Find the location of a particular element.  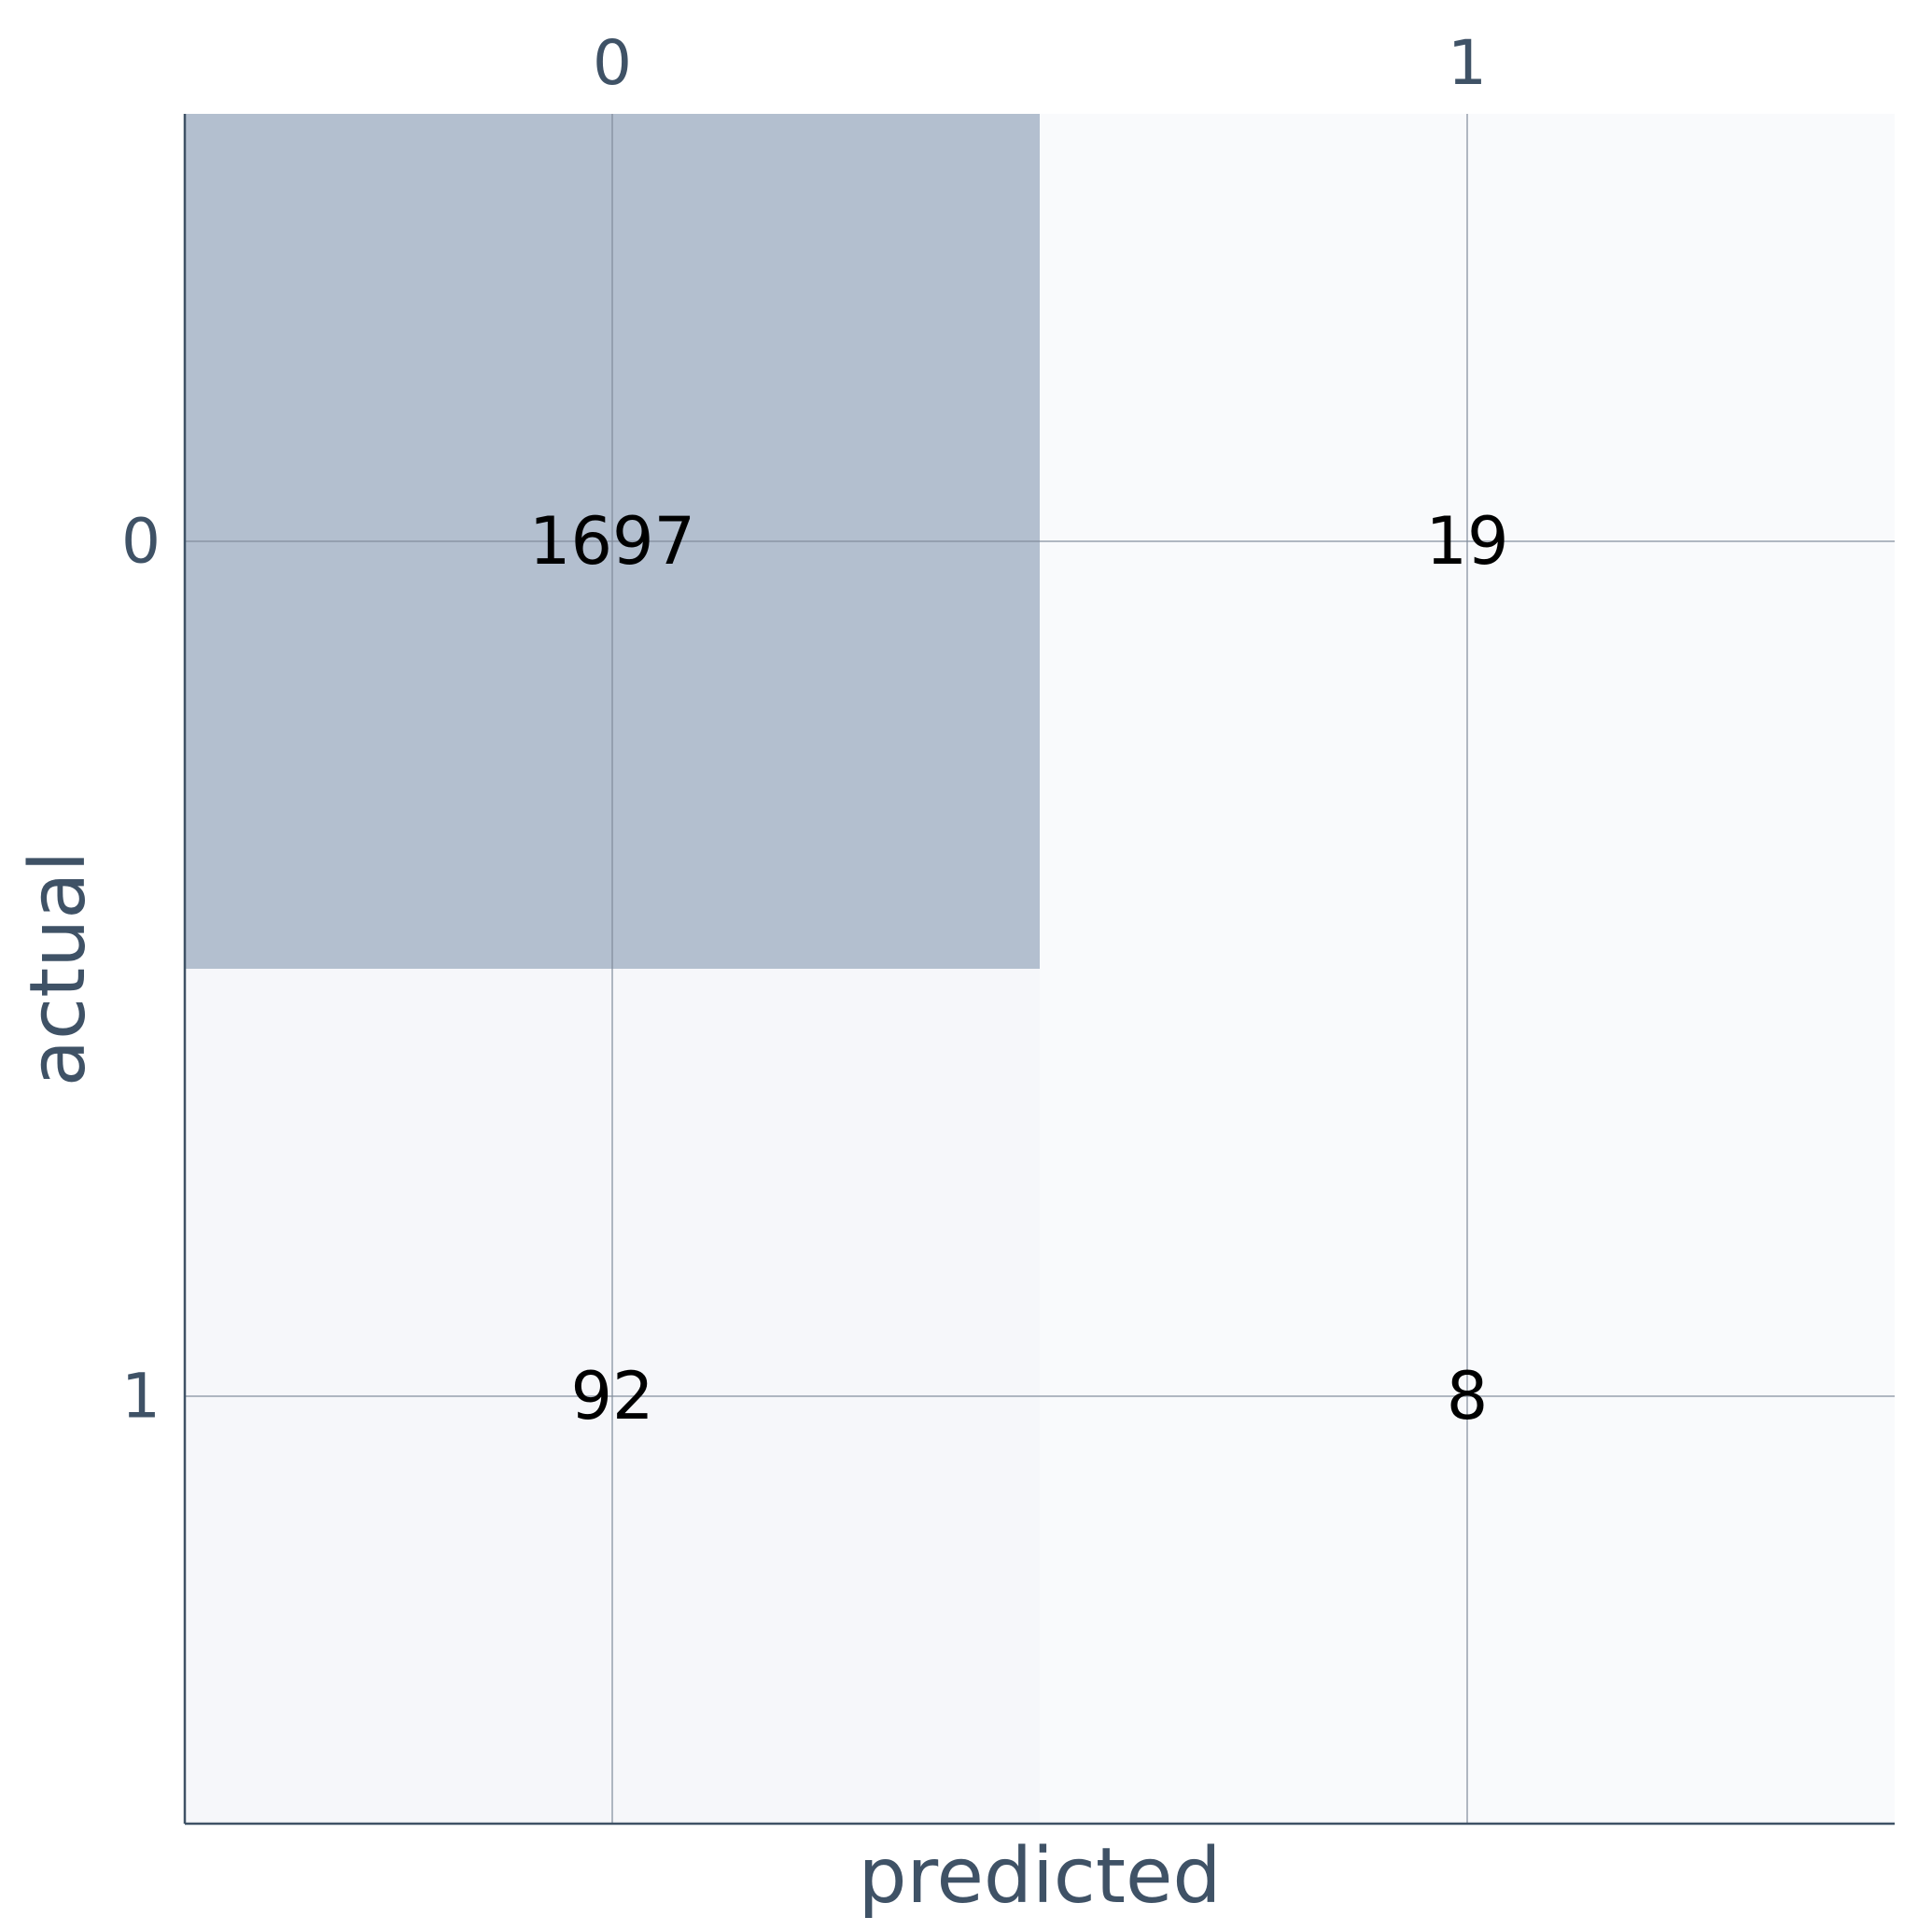

cell-value-1-0: 92 is located at coordinates (611, 1396).